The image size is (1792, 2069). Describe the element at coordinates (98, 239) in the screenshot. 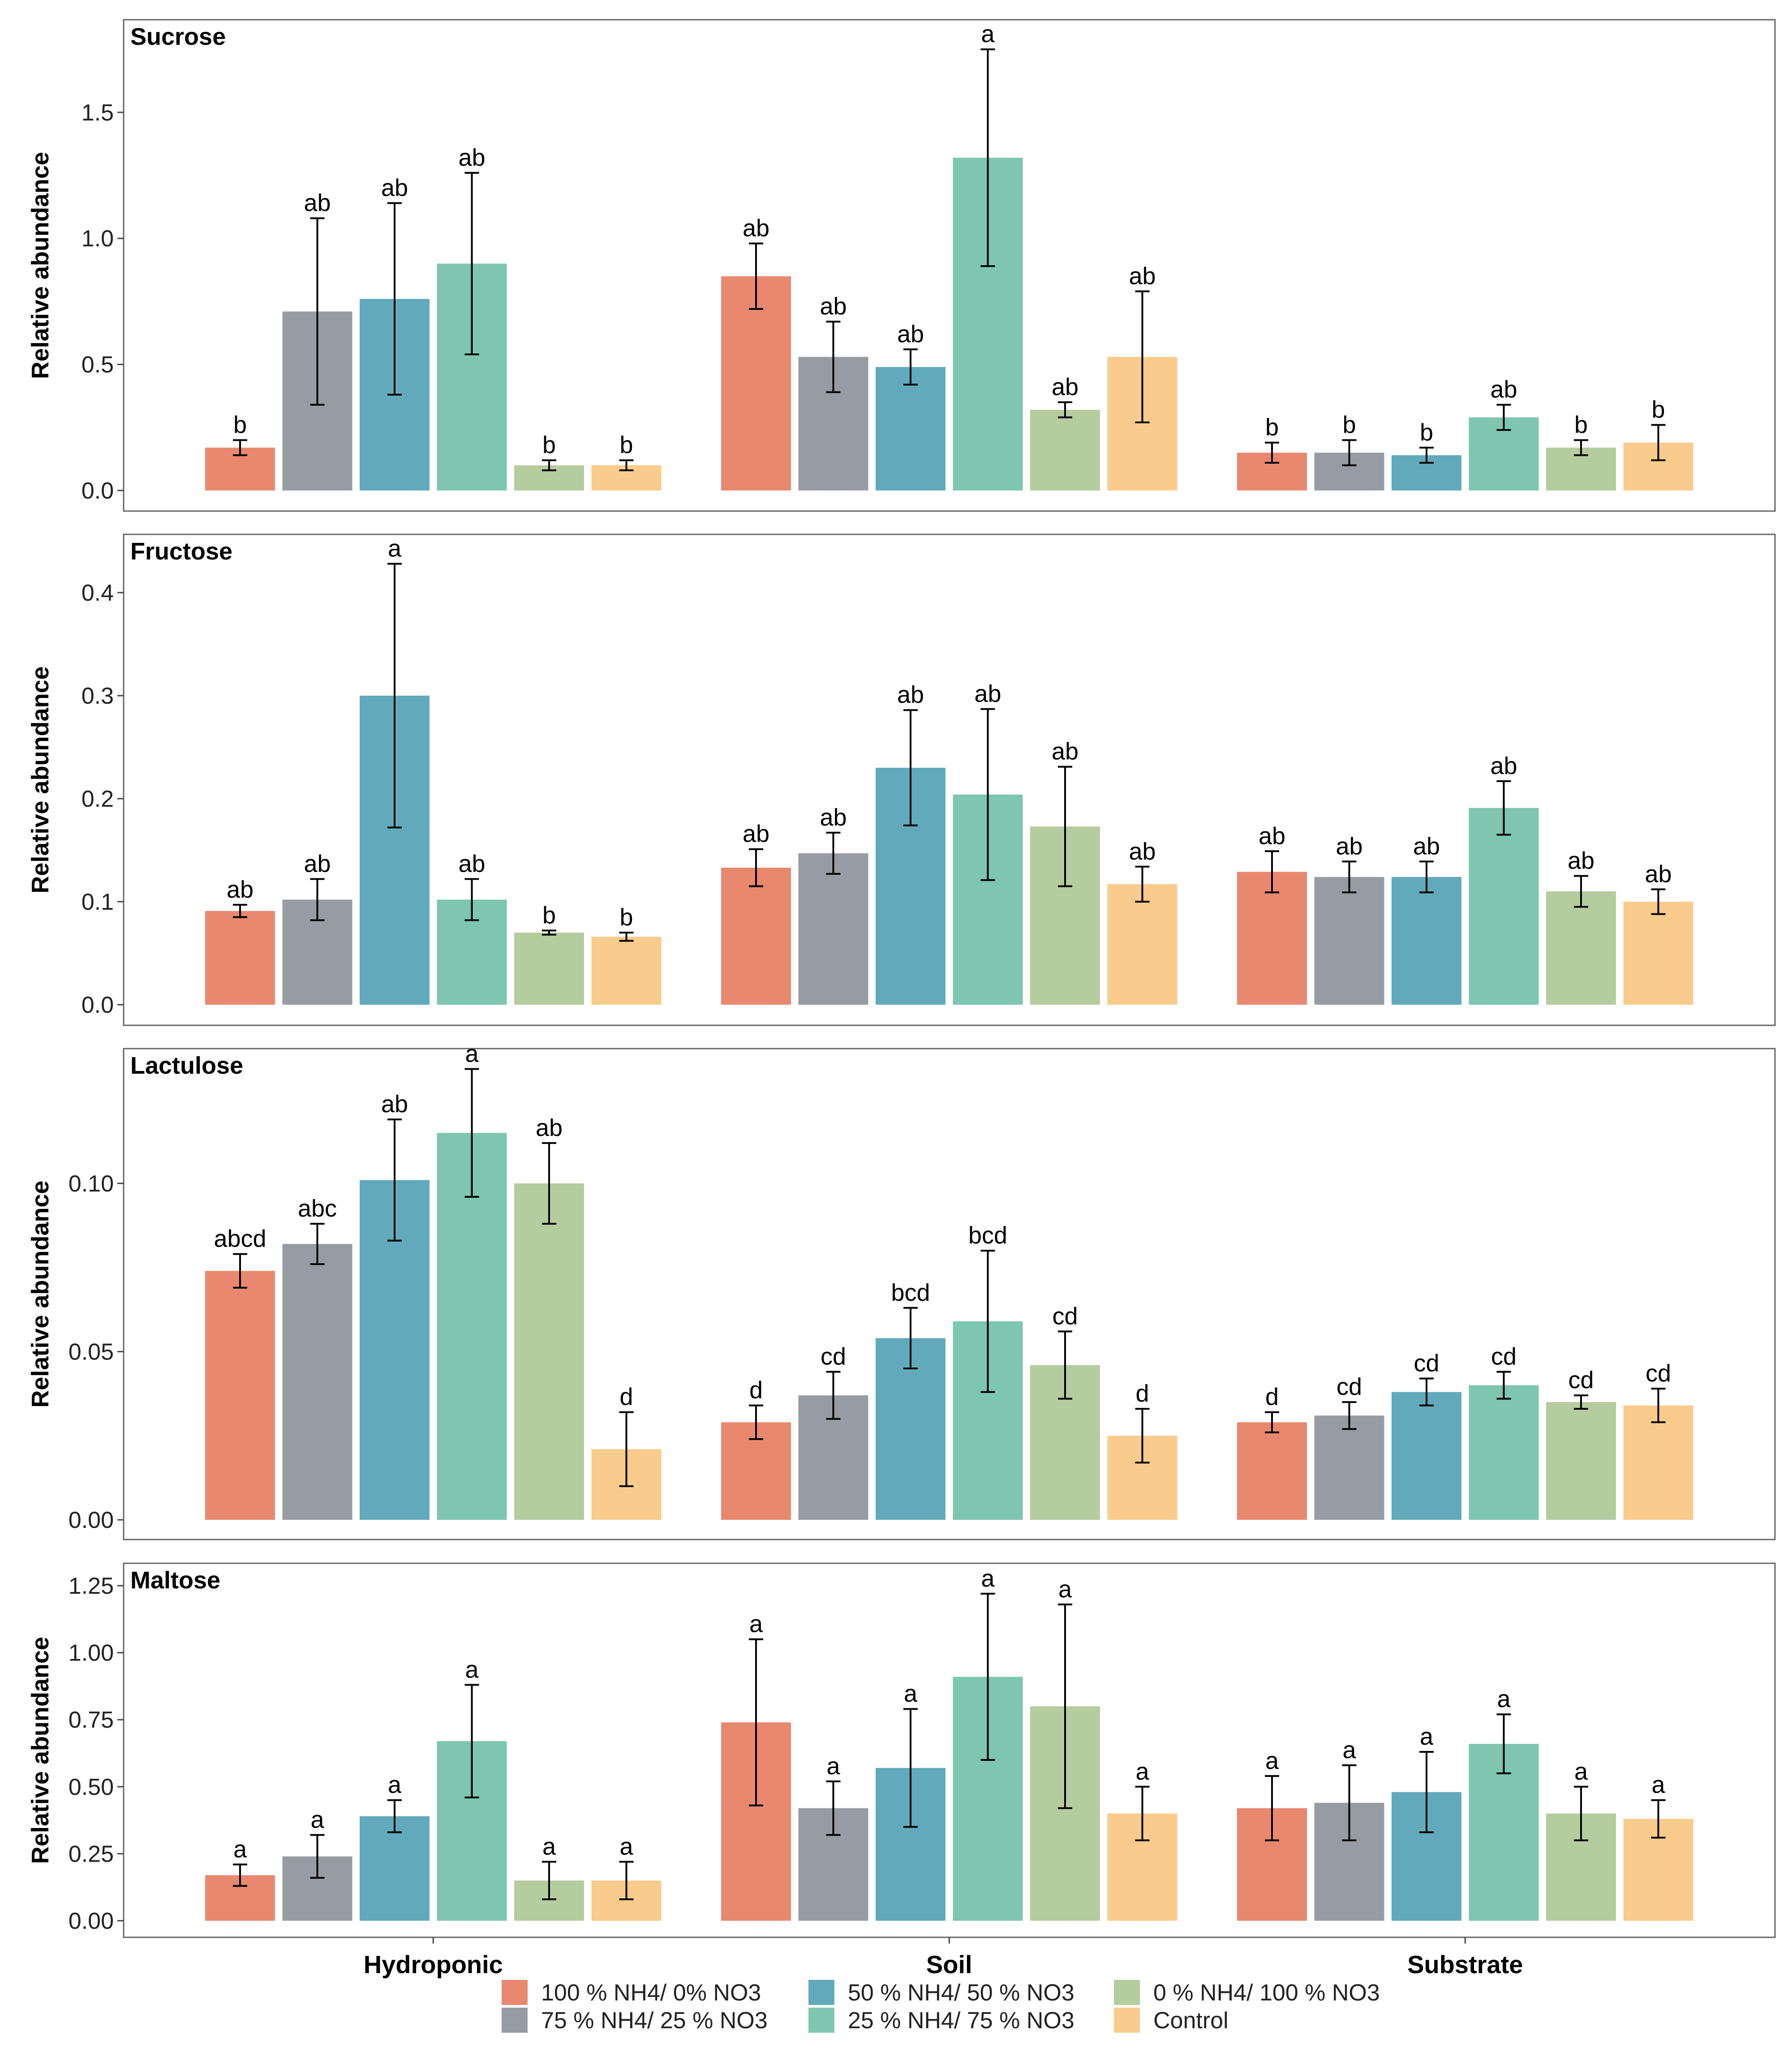

I see `y-tick-label: 1.0` at that location.